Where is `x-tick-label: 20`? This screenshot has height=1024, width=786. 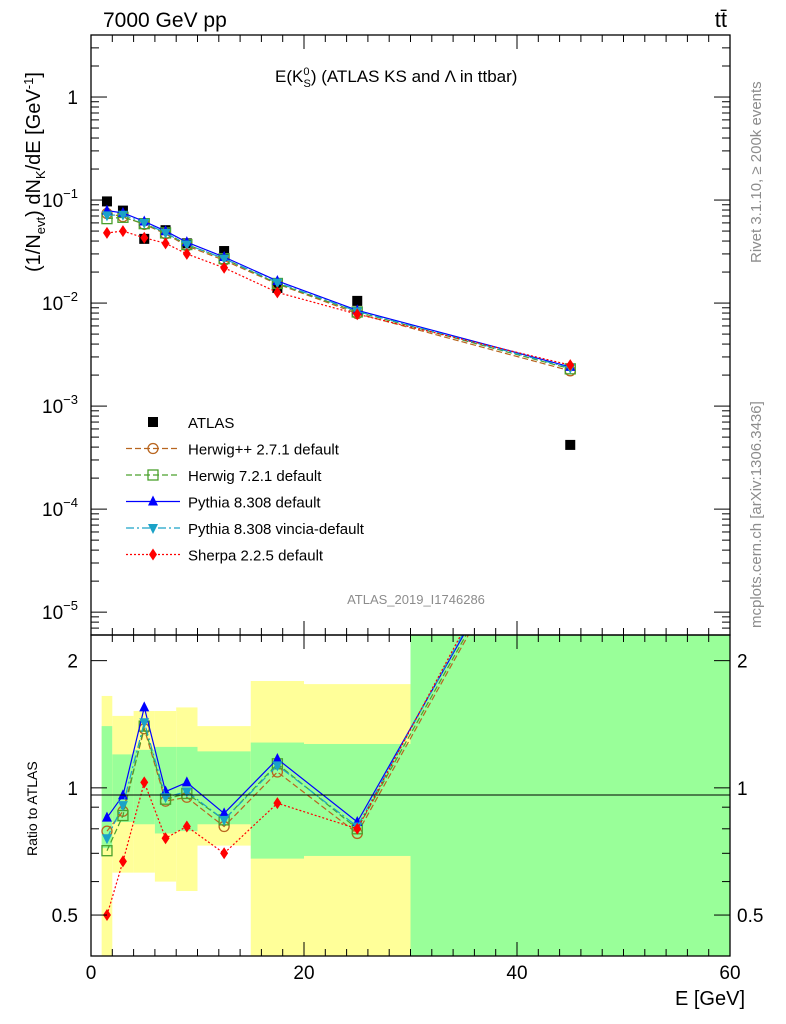
x-tick-label: 20 is located at coordinates (303, 973).